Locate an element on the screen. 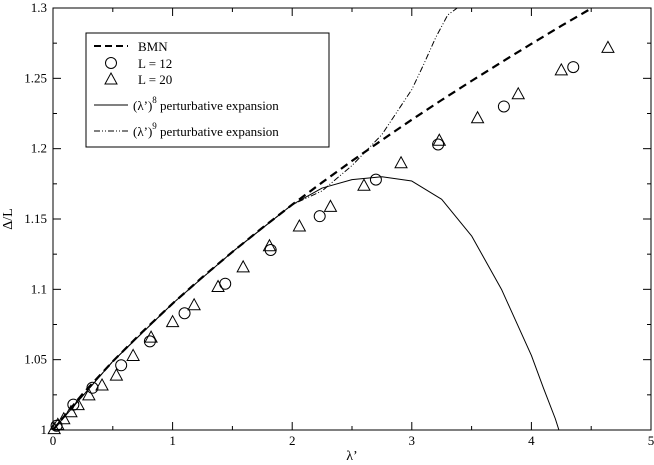 The image size is (654, 465). x-tick-label: 1 is located at coordinates (172, 440).